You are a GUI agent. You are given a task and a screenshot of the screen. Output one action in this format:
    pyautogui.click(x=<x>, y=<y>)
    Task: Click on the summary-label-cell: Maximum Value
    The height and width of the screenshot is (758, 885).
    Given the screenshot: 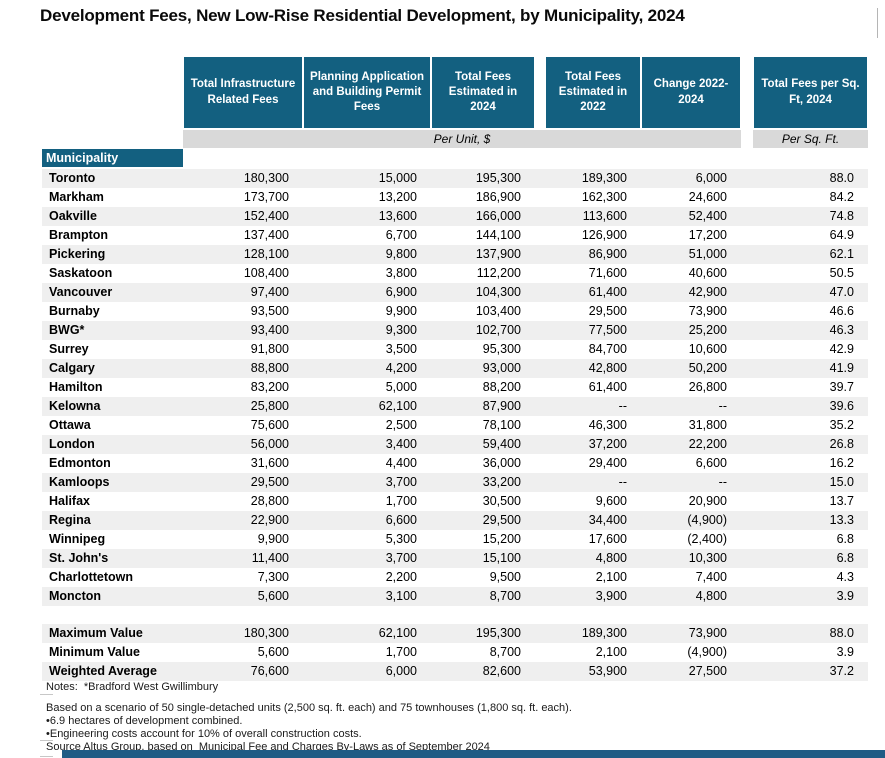 What is the action you would take?
    pyautogui.click(x=96, y=633)
    